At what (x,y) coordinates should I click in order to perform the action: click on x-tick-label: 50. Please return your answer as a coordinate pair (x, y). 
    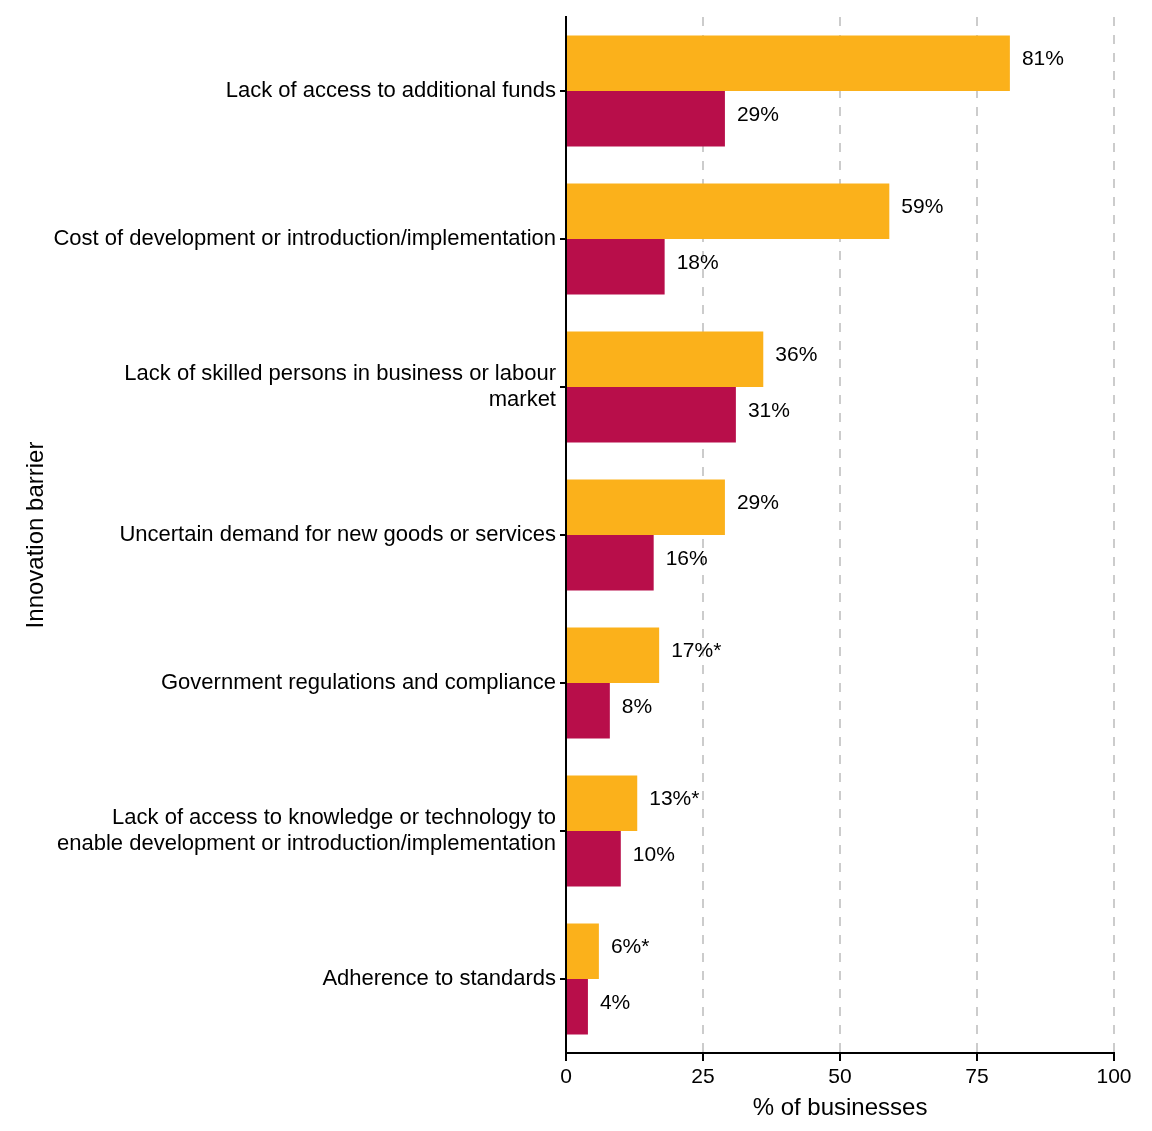
    Looking at the image, I should click on (840, 1076).